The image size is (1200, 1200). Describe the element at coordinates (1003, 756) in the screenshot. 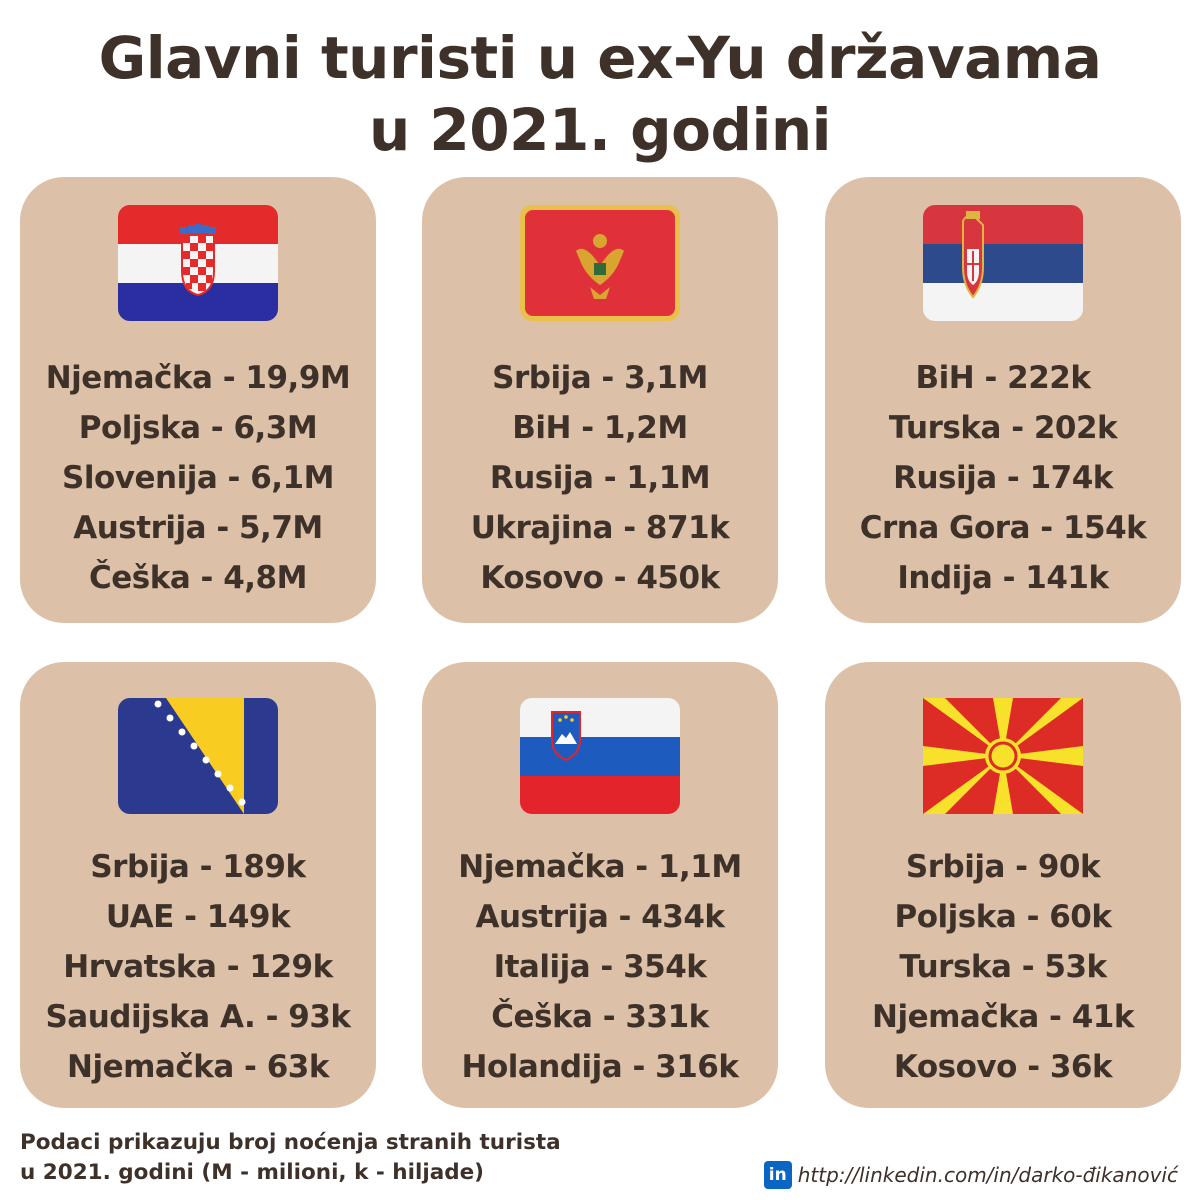

I see `north-macedonia-flag` at that location.